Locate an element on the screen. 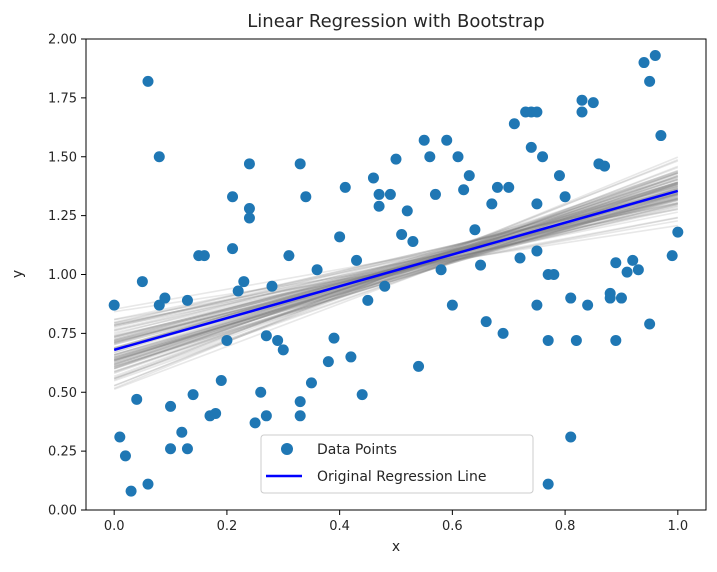 The width and height of the screenshot is (717, 572). y-tick-label: 1.75 is located at coordinates (62, 98).